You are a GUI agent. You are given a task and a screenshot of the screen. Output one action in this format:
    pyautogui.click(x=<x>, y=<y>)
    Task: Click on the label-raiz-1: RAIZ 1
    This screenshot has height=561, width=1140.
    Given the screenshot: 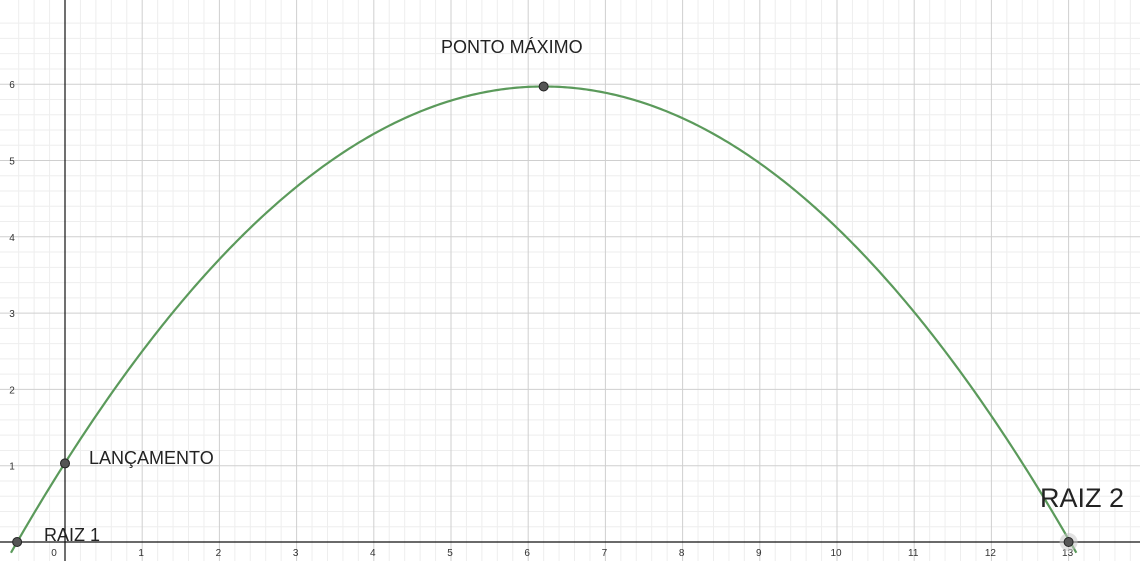 What is the action you would take?
    pyautogui.click(x=72, y=535)
    